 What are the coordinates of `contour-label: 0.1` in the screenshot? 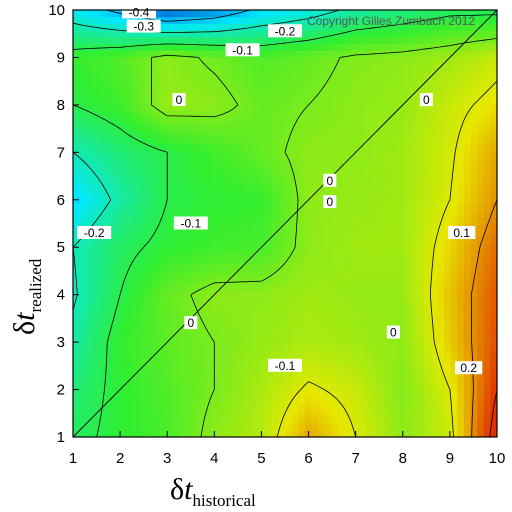 It's located at (462, 233).